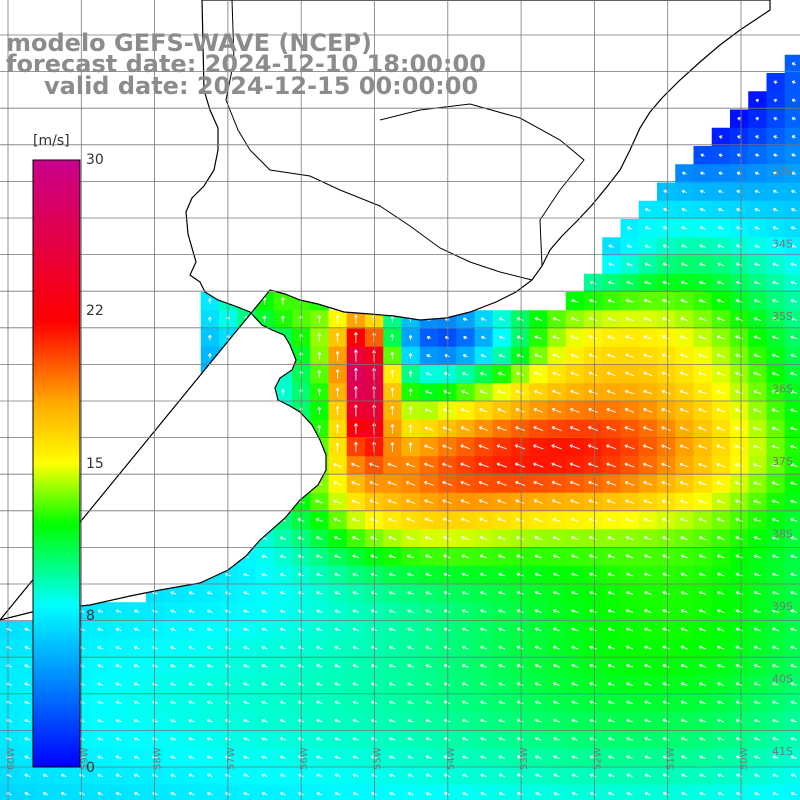  I want to click on latitude-labels: 33S 34S 35S 36S 37S 38S 39S 40S 41S, so click(782, 461).